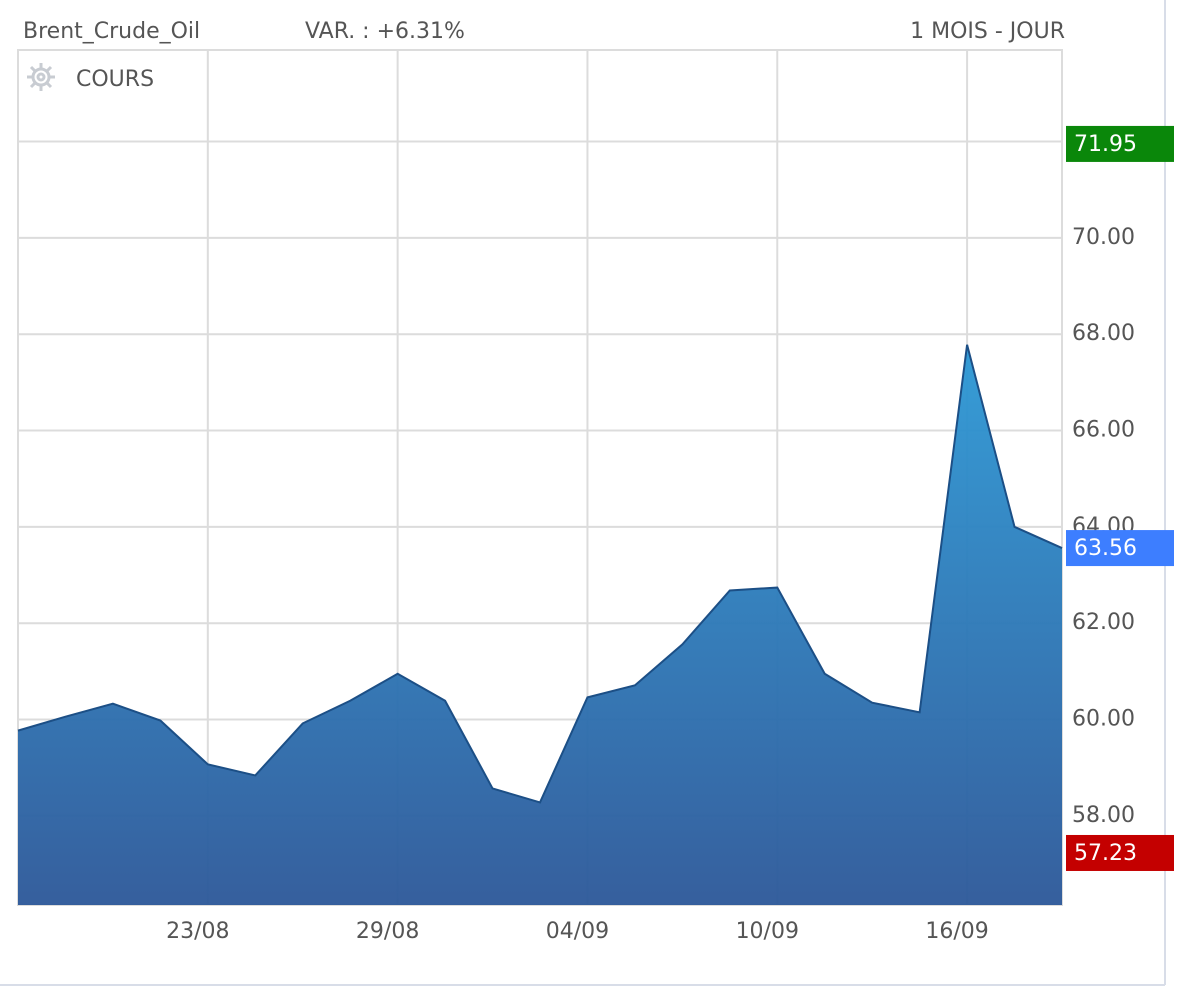 The image size is (1200, 1001). I want to click on gear-icon, so click(41, 77).